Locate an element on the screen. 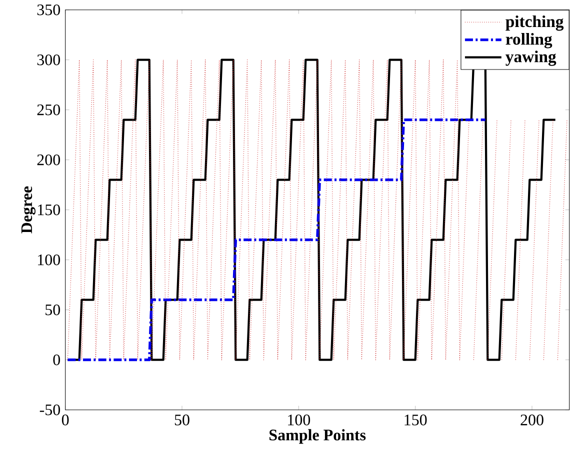 This screenshot has height=449, width=577. y-tick-label: 200 is located at coordinates (48, 160).